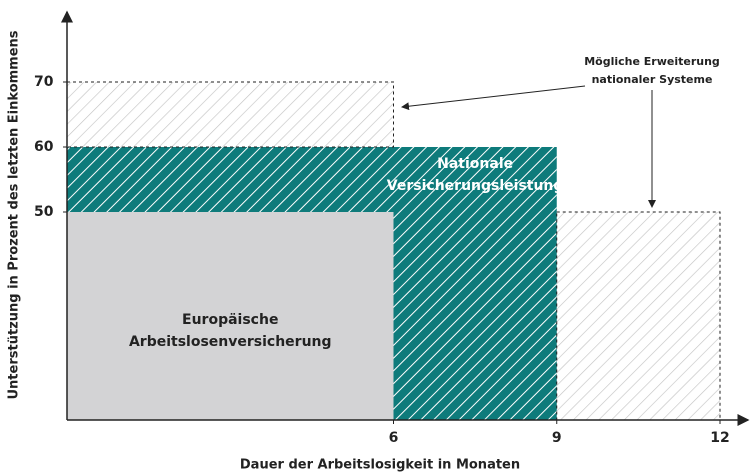  Describe the element at coordinates (380, 465) in the screenshot. I see `x-axis-title: Dauer der Arbeitslosigkeit in Monaten` at that location.